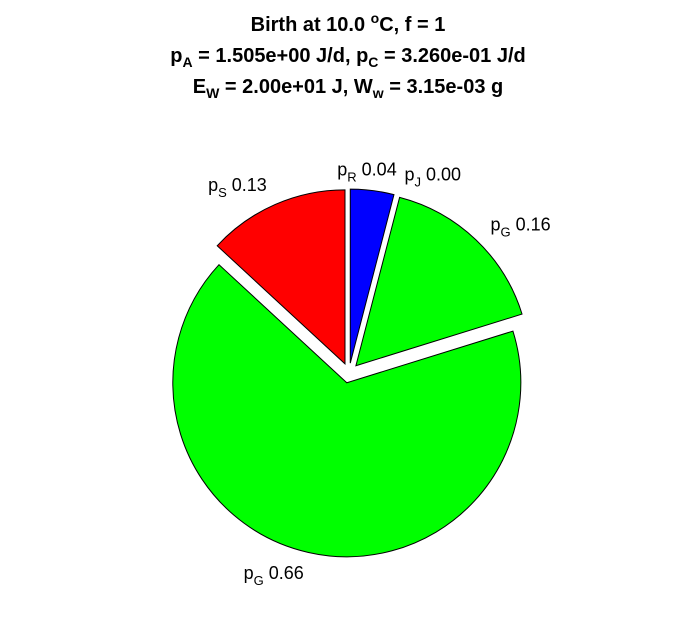  Describe the element at coordinates (284, 573) in the screenshot. I see `pie-label-value: 0.66` at that location.